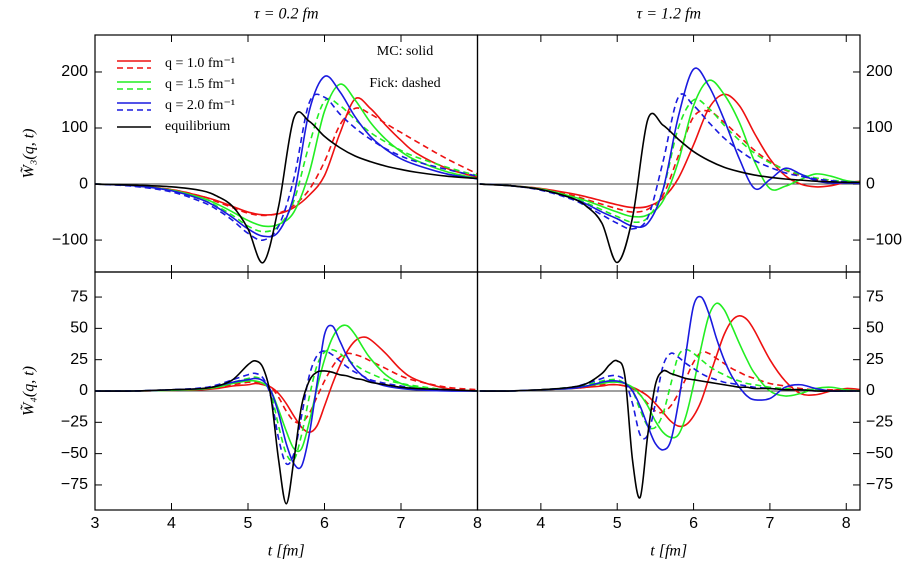 This screenshot has height=576, width=912. I want to click on legend-label: q = 1.0 fm⁻¹, so click(200, 63).